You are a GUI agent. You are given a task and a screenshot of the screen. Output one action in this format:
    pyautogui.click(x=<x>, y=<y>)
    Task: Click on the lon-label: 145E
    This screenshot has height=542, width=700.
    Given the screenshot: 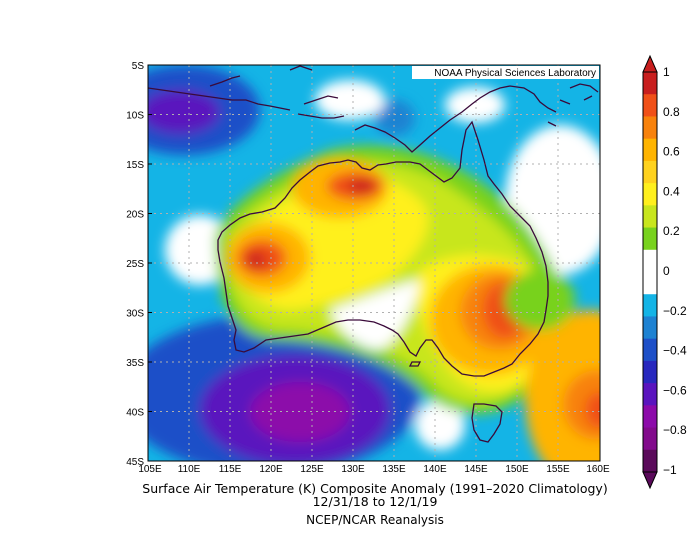 What is the action you would take?
    pyautogui.click(x=476, y=469)
    